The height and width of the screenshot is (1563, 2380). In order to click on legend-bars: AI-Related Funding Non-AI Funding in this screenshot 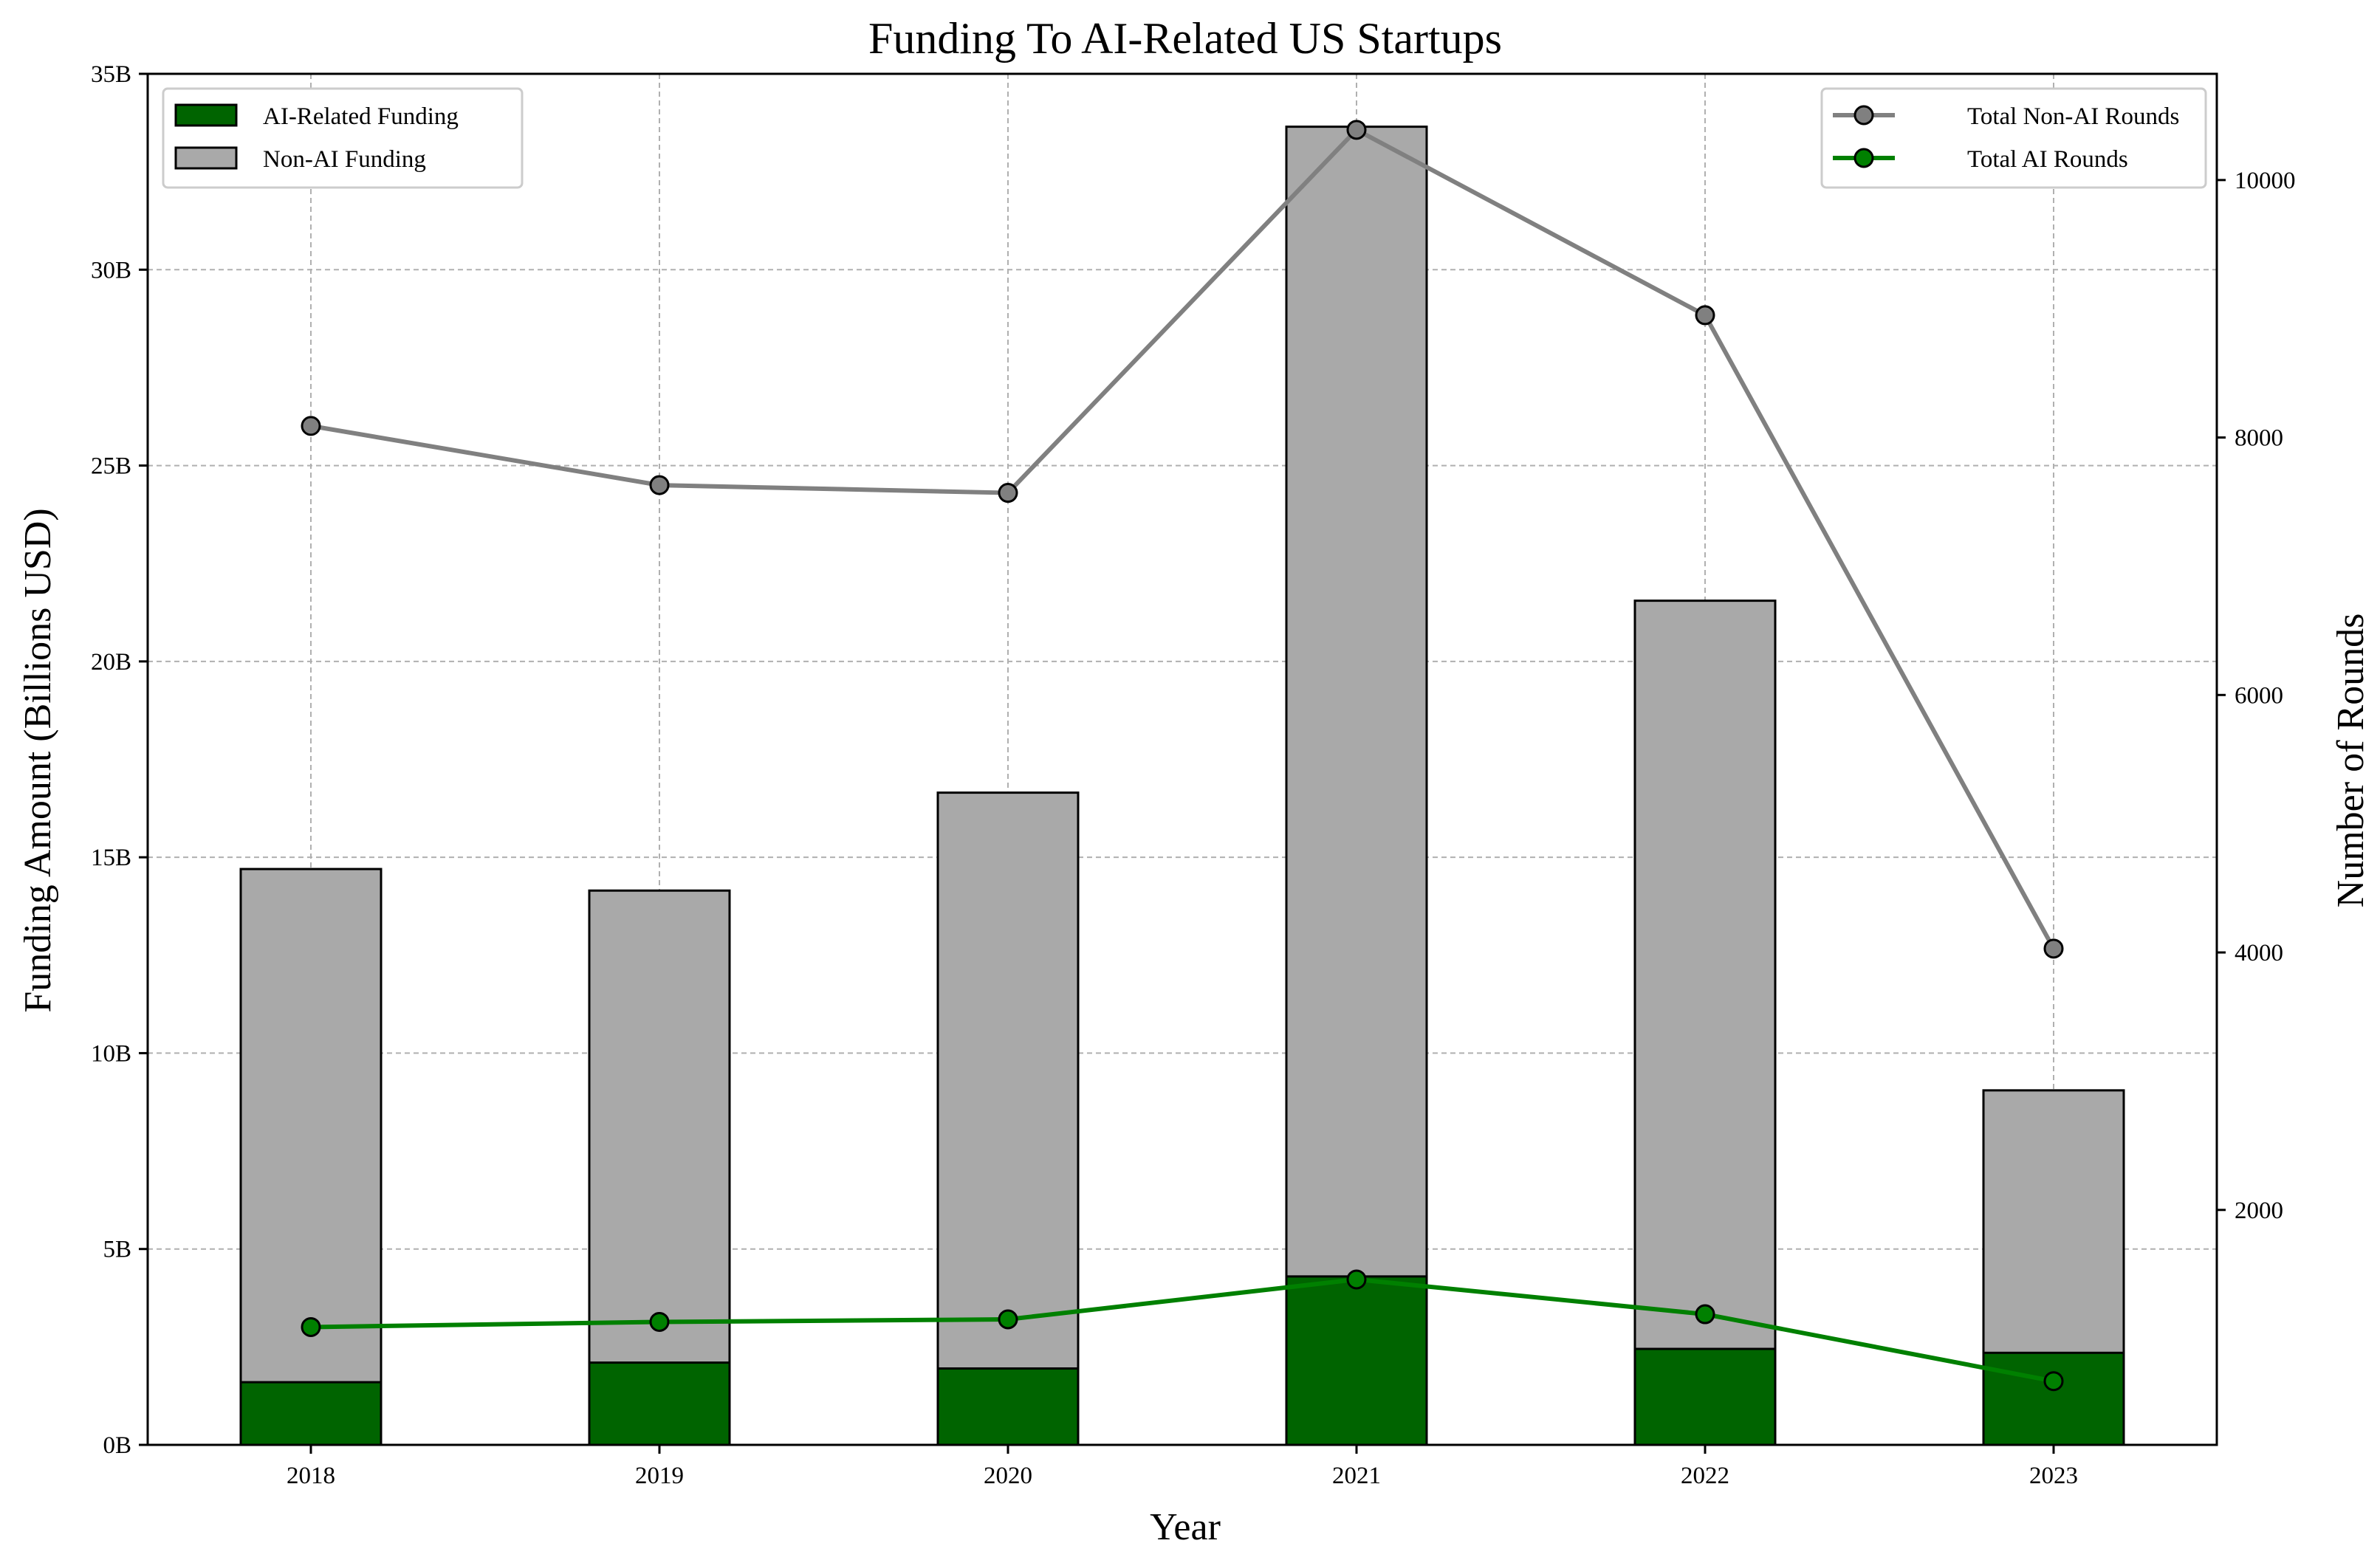, I will do `click(343, 138)`.